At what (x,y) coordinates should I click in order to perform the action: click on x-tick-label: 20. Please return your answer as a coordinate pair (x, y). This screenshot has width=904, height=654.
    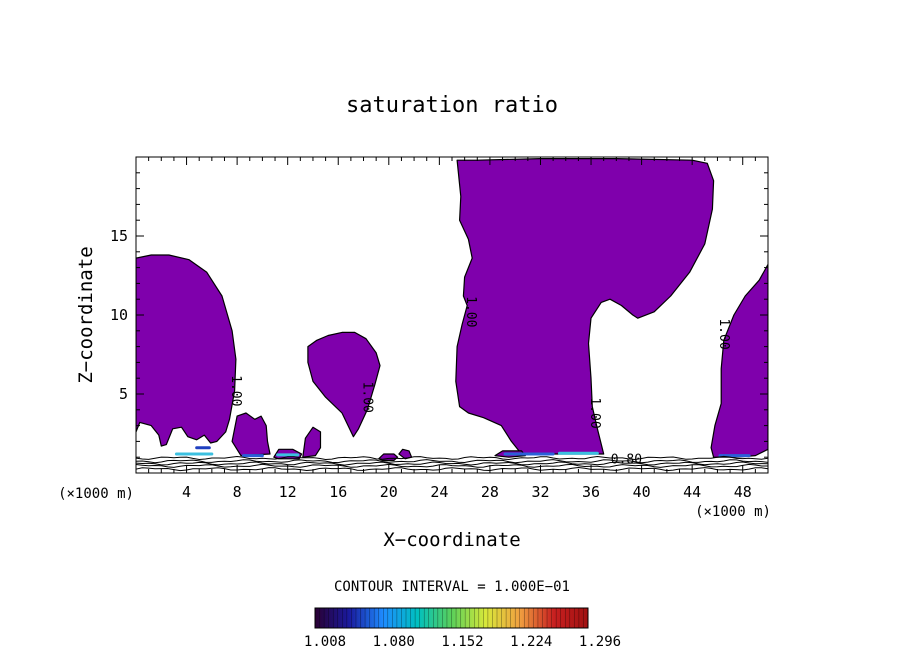
    Looking at the image, I should click on (389, 492).